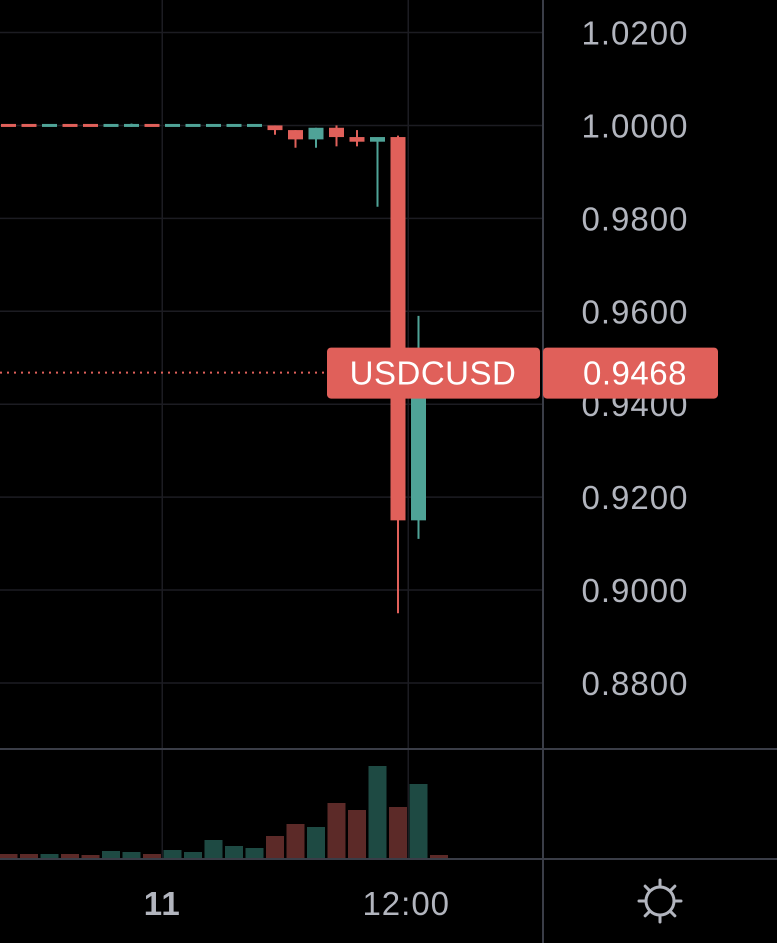  I want to click on last-price-label-background, so click(630, 373).